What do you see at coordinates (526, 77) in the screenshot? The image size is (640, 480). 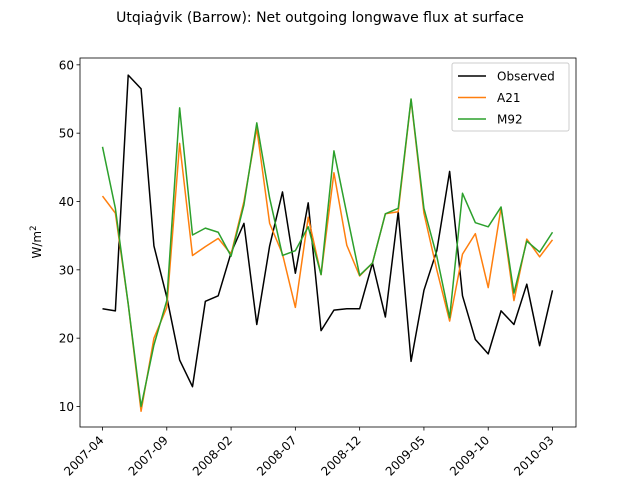 I see `legend-label-observed: Observed` at bounding box center [526, 77].